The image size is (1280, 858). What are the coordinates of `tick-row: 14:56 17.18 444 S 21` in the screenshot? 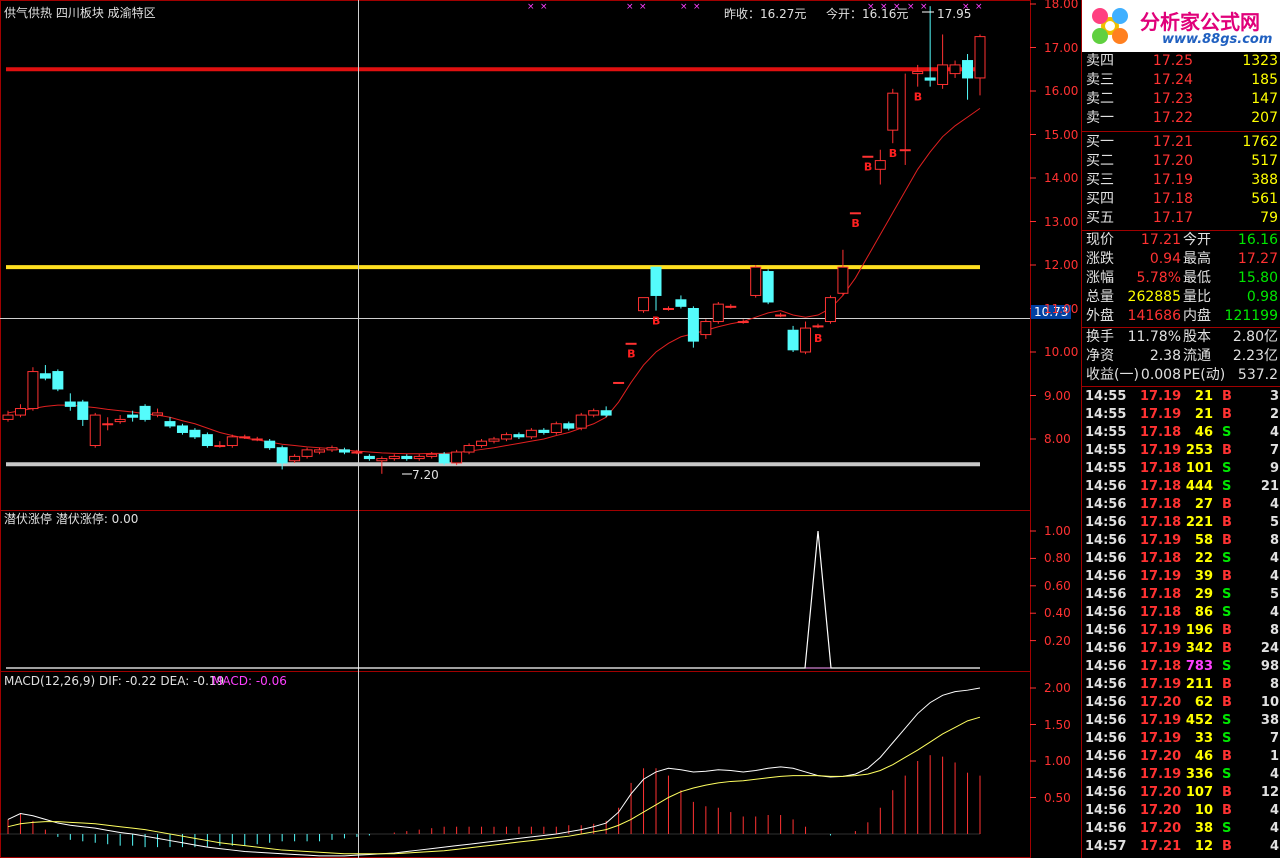 It's located at (1181, 487).